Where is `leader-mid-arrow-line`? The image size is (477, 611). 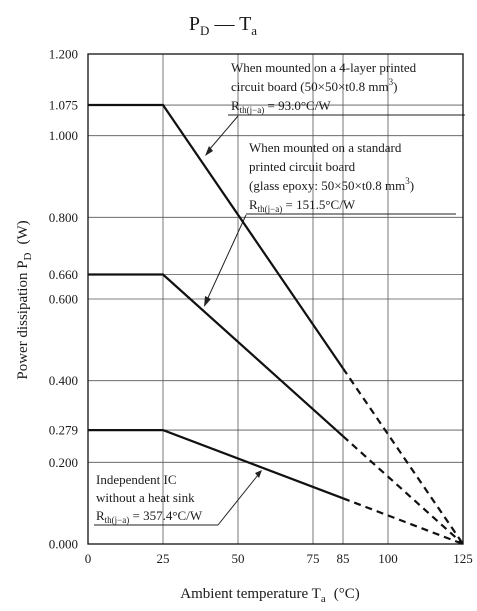
leader-mid-arrow-line is located at coordinates (226, 257).